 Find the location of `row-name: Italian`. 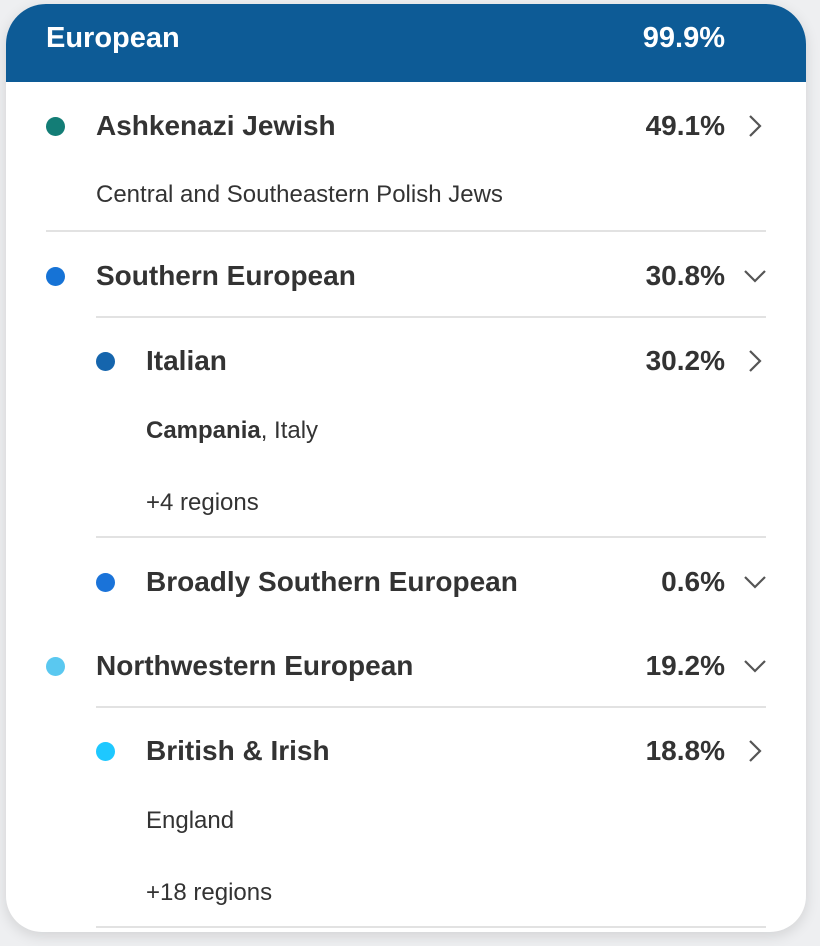

row-name: Italian is located at coordinates (186, 360).